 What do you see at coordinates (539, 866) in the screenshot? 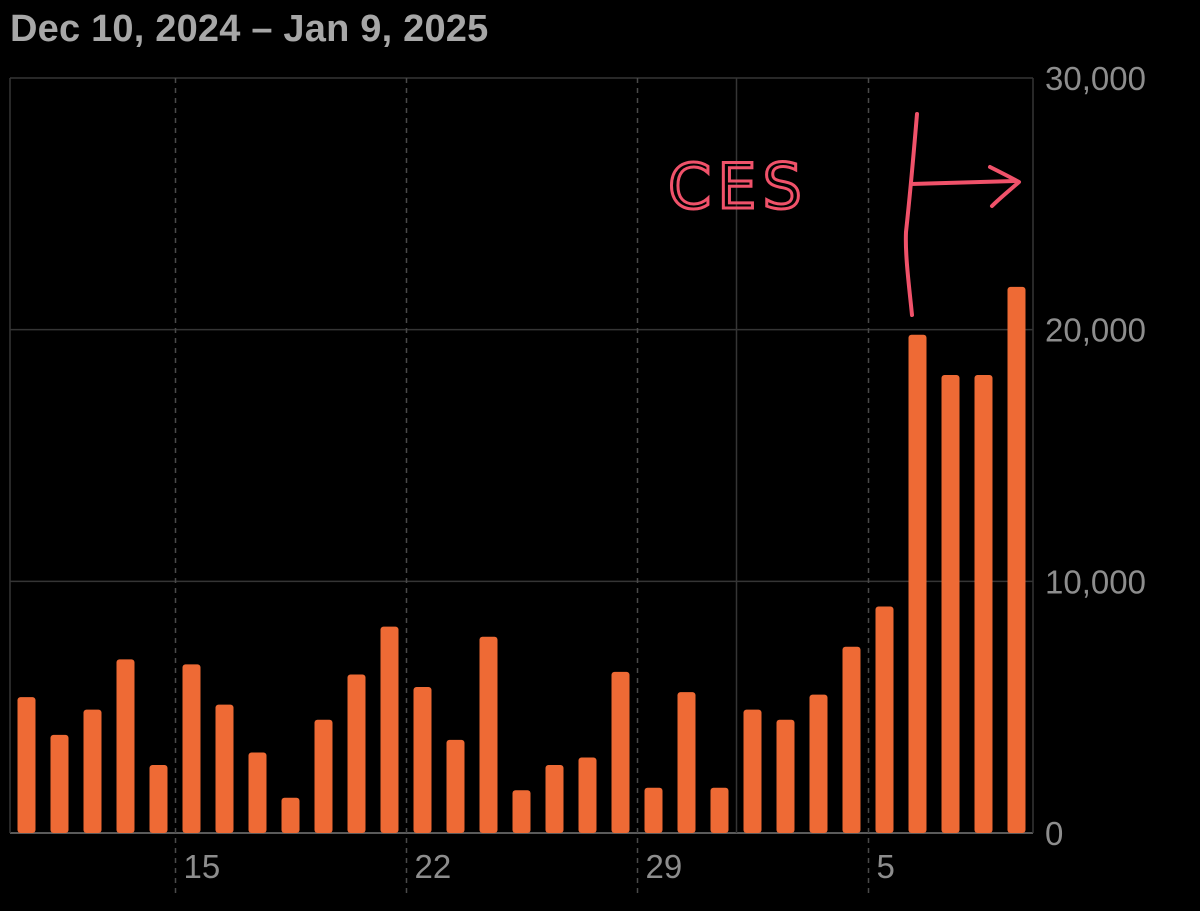
I see `x-axis-ticks: 15 22 29 5` at bounding box center [539, 866].